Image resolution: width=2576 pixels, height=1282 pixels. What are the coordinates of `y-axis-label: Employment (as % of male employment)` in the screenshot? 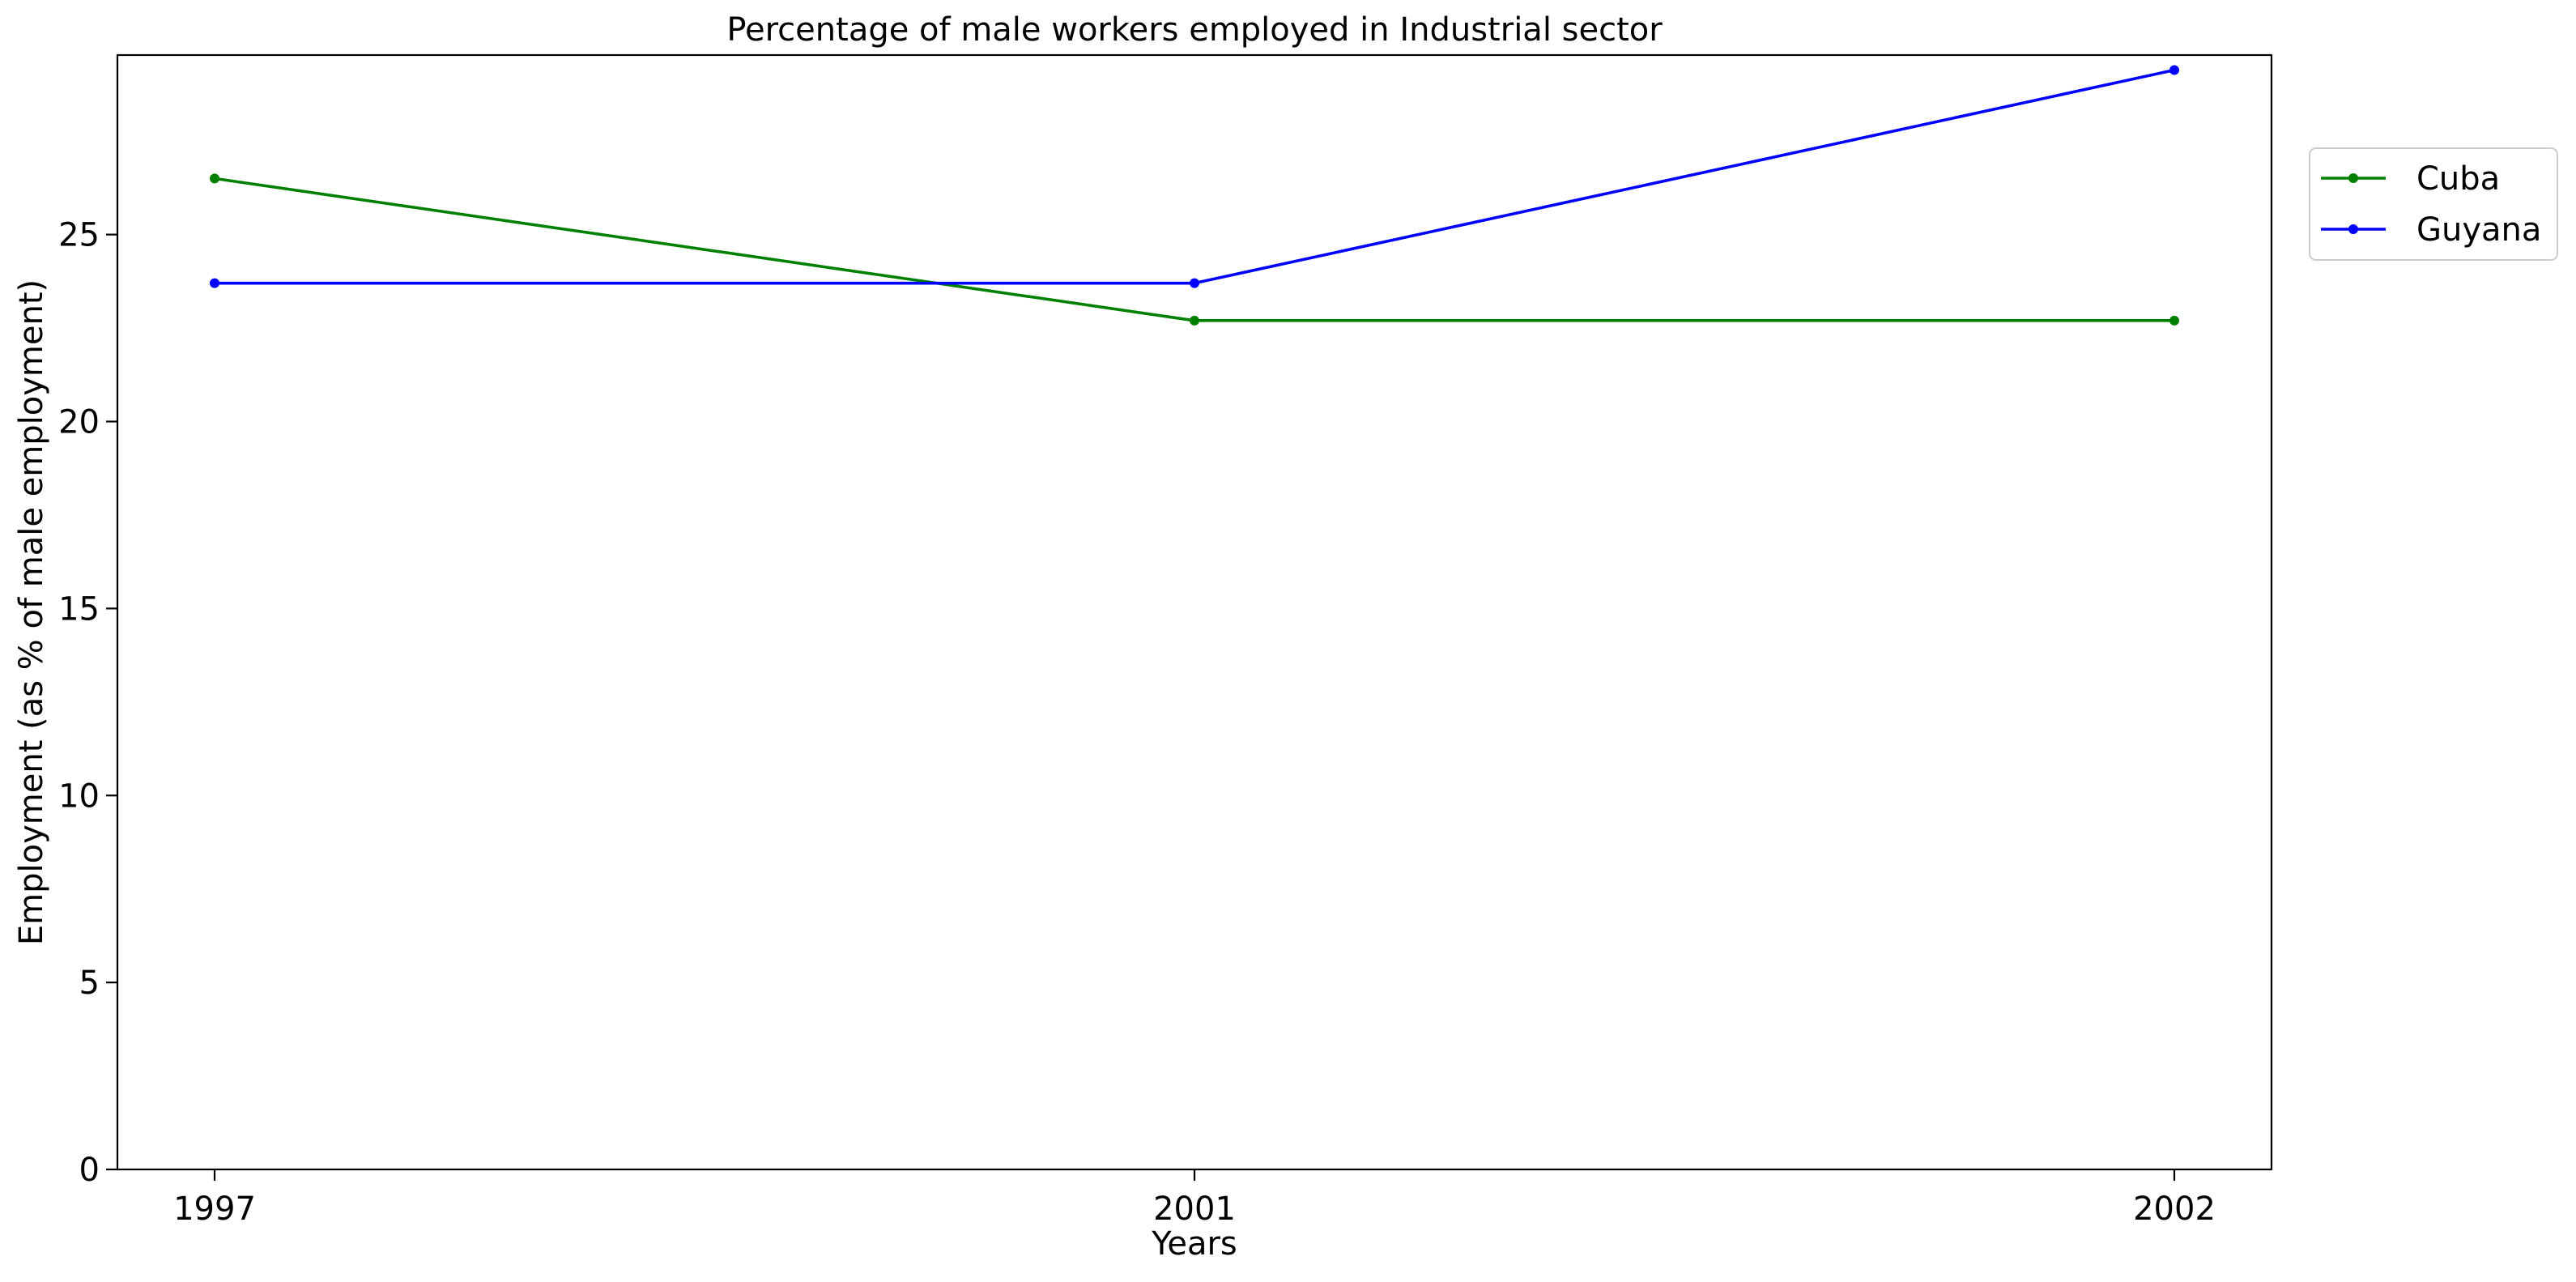 It's located at (31, 612).